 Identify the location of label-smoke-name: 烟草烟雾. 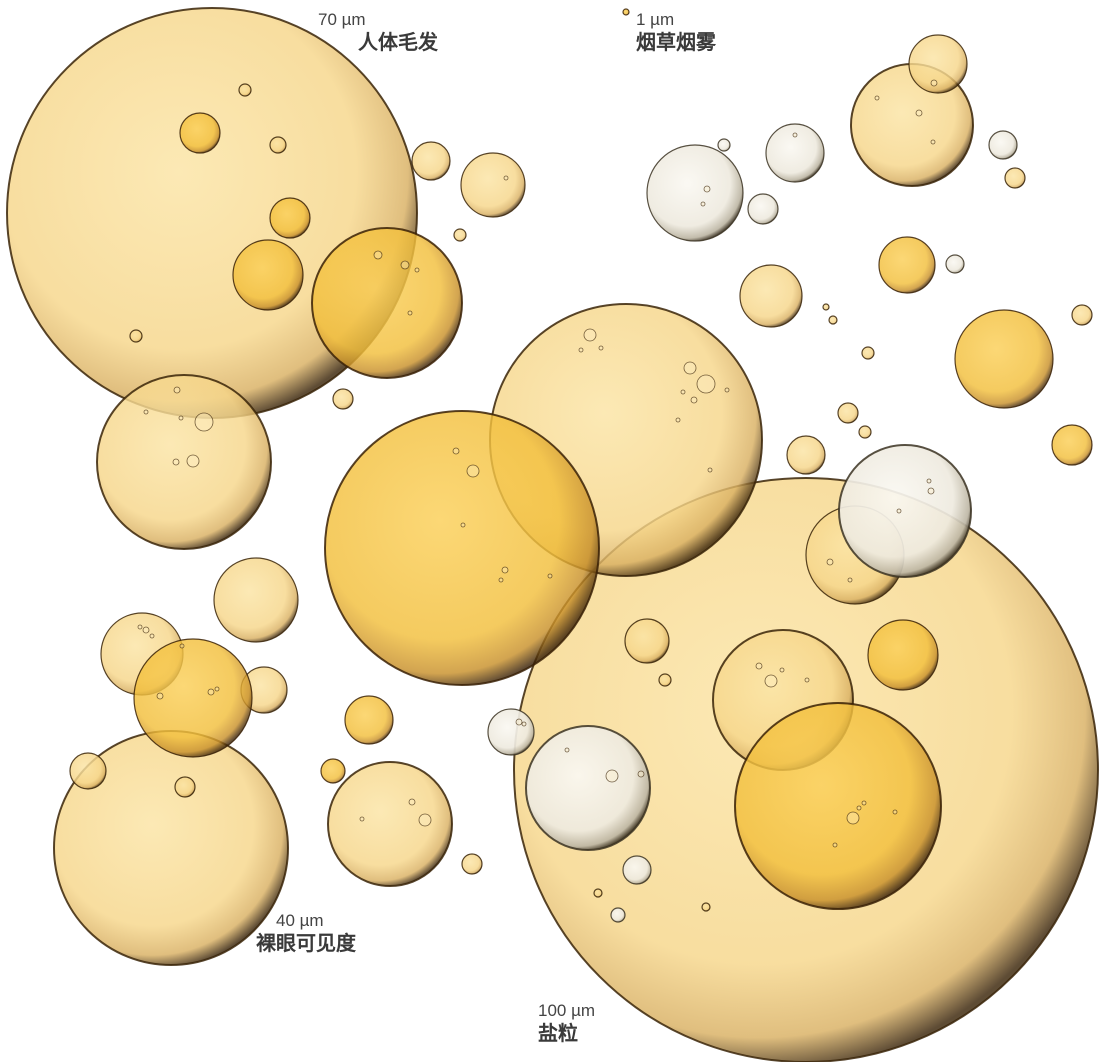
(676, 42).